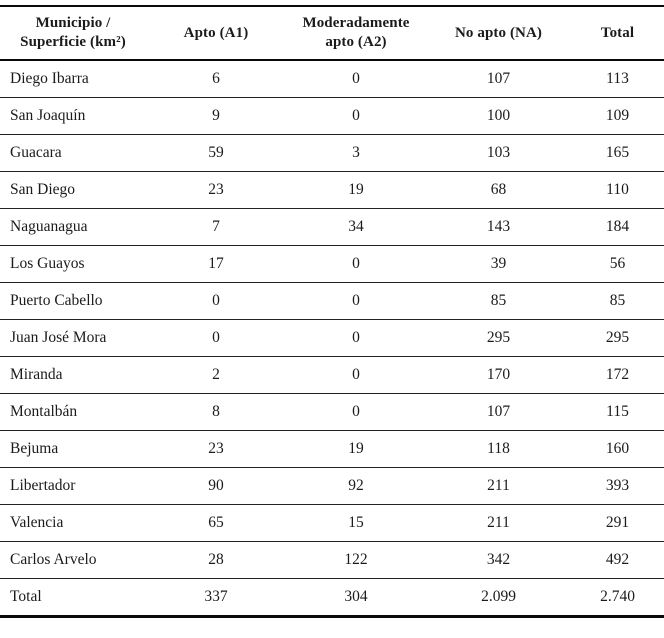 This screenshot has width=664, height=638. Describe the element at coordinates (498, 560) in the screenshot. I see `cell-no-apto-na: 342` at that location.